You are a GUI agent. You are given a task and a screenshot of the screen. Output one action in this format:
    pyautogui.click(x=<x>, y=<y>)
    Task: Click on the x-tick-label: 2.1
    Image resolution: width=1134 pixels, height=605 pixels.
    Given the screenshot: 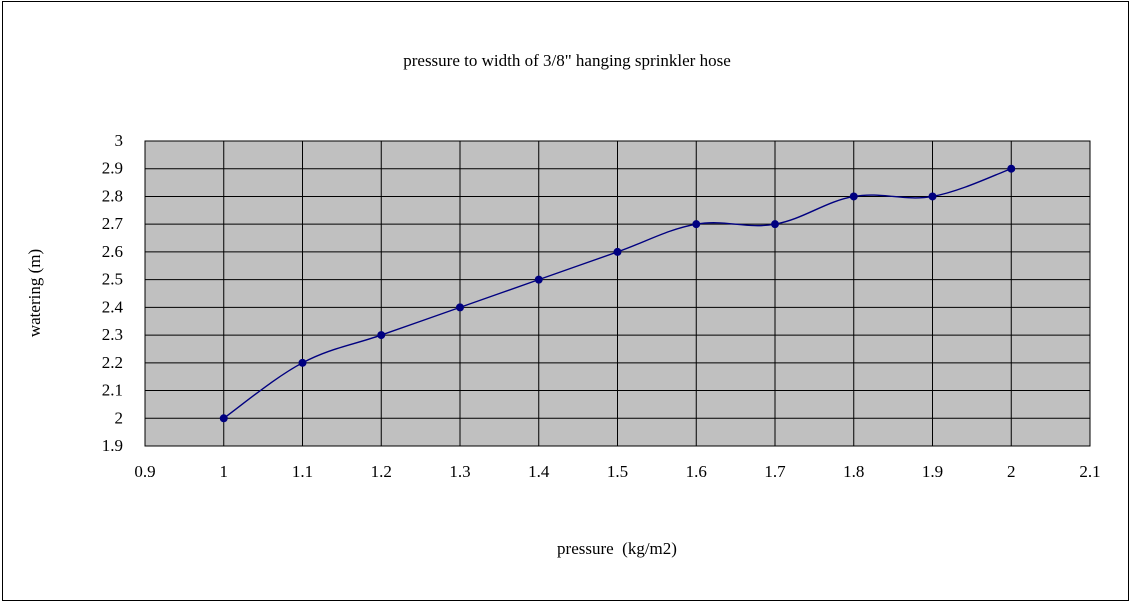 What is the action you would take?
    pyautogui.click(x=1089, y=471)
    